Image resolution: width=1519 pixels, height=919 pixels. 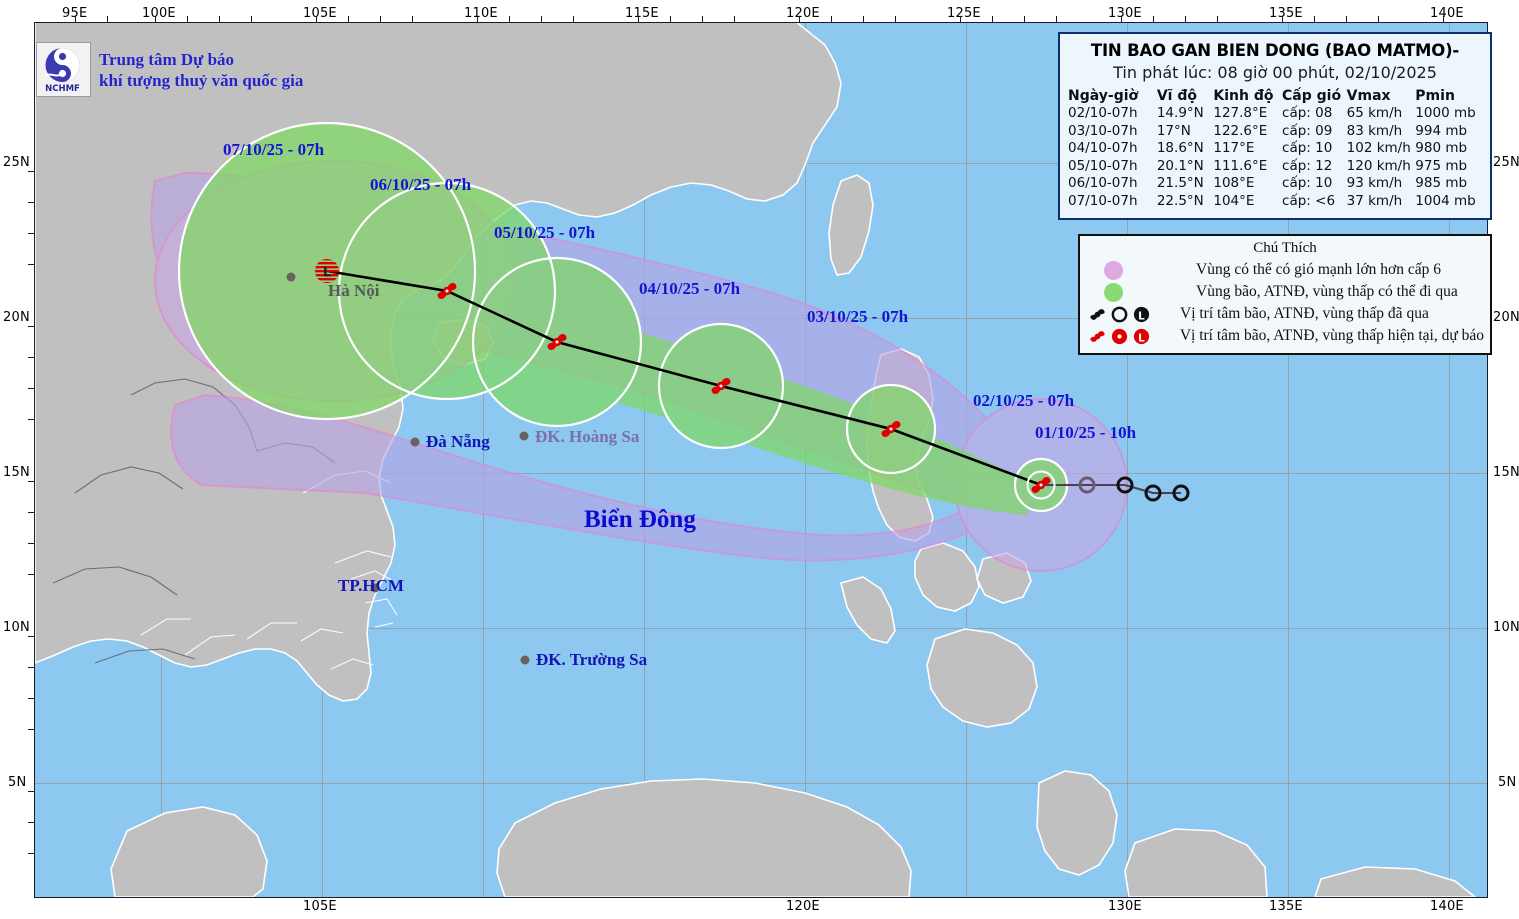 What do you see at coordinates (1506, 627) in the screenshot?
I see `axis-label-lat-10n-right: 10N` at bounding box center [1506, 627].